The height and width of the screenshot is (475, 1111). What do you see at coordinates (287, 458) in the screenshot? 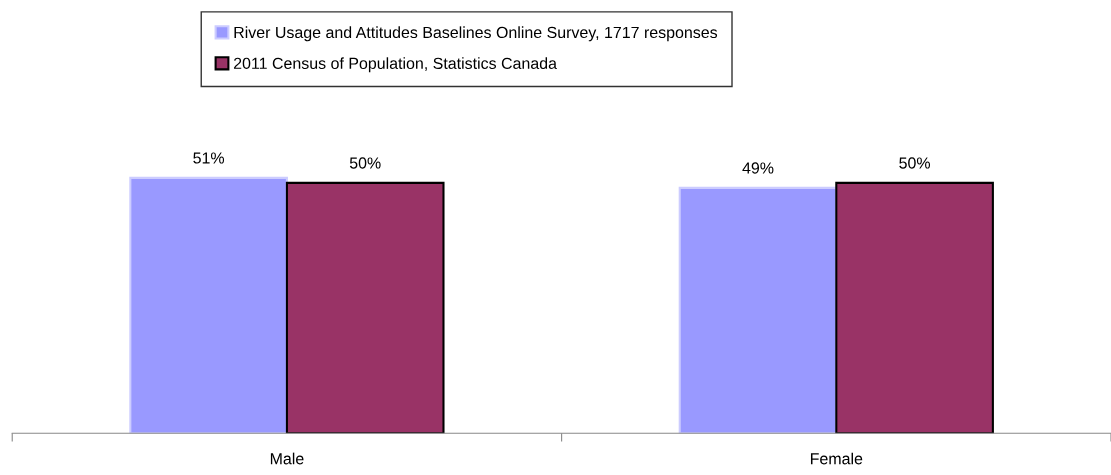
I see `x-tick-label: Male` at bounding box center [287, 458].